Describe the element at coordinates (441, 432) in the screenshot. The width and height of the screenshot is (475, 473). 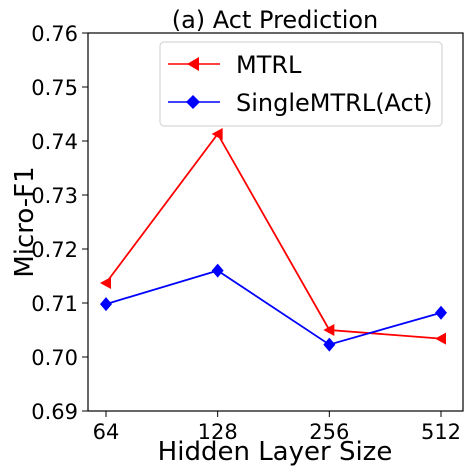
I see `x-tick-label: 512` at that location.